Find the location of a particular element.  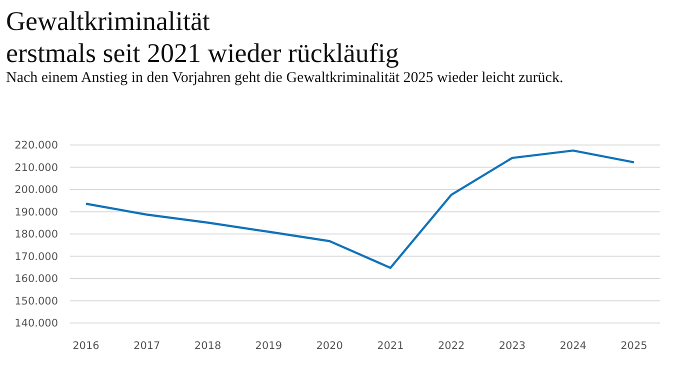

x-tick-label: 2020 is located at coordinates (329, 346).